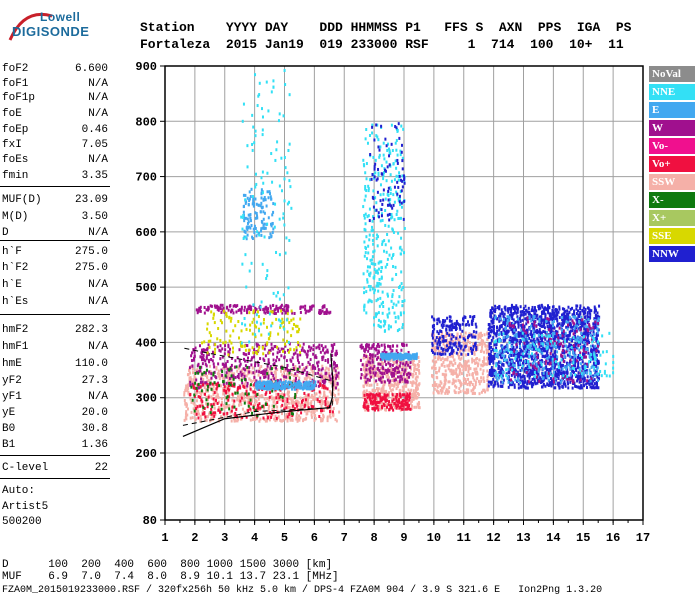 This screenshot has height=600, width=700. I want to click on x-tick-label: 12, so click(493, 538).